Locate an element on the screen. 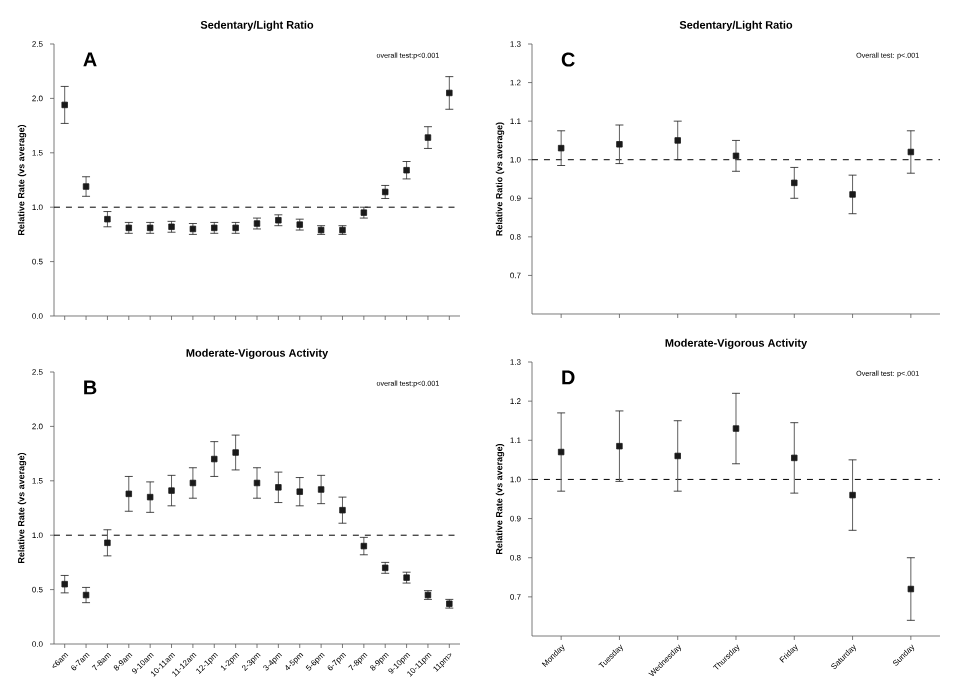 The width and height of the screenshot is (964, 692). annotation: B is located at coordinates (90, 387).